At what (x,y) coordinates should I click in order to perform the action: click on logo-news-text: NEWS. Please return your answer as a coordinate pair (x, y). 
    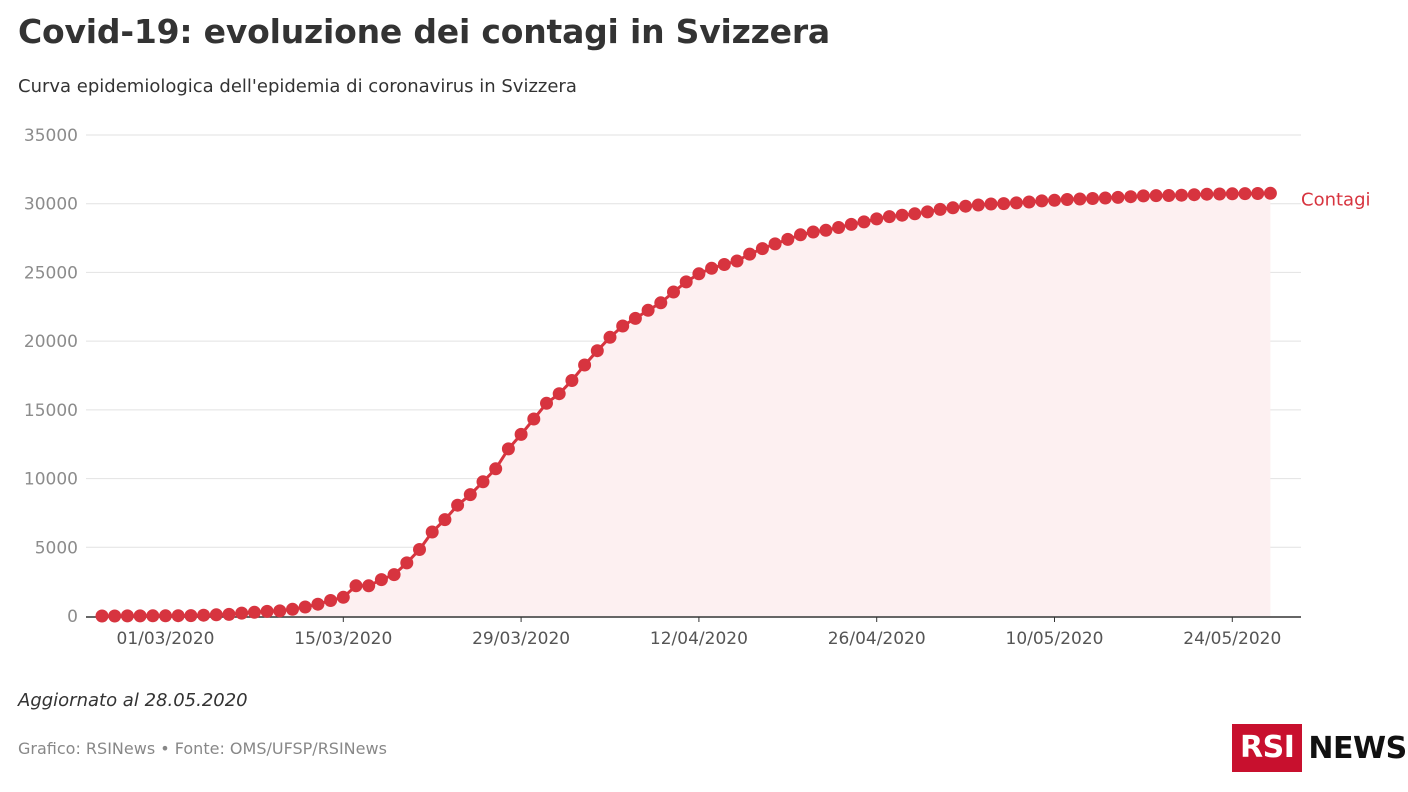
    Looking at the image, I should click on (1357, 748).